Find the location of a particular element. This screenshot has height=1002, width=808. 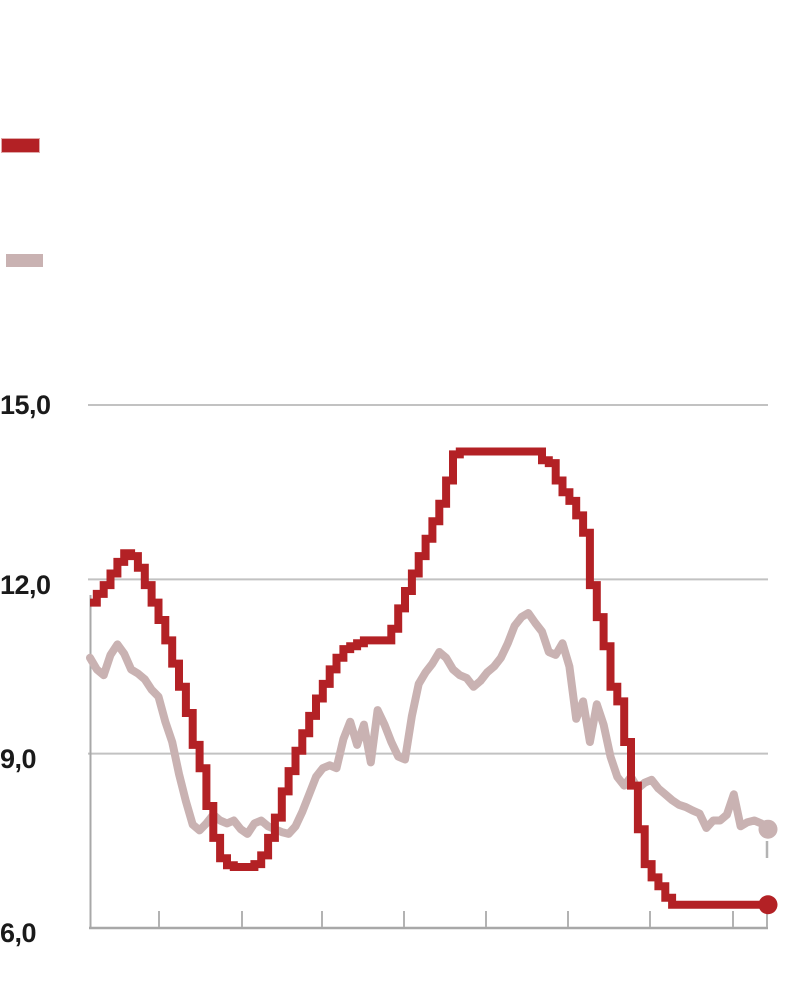

y-axis-label-6: 6,0 is located at coordinates (18, 933).